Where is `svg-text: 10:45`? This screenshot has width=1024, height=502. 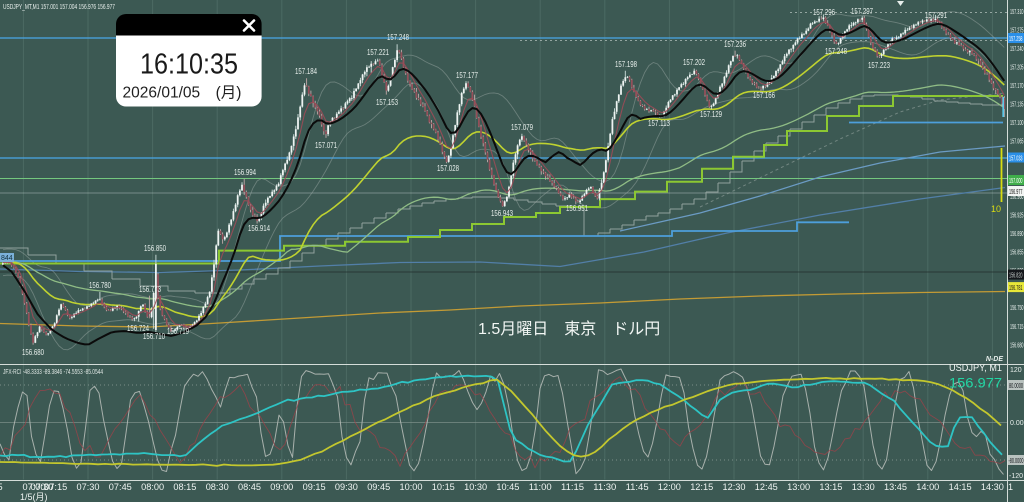
svg-text: 10:45 is located at coordinates (507, 487).